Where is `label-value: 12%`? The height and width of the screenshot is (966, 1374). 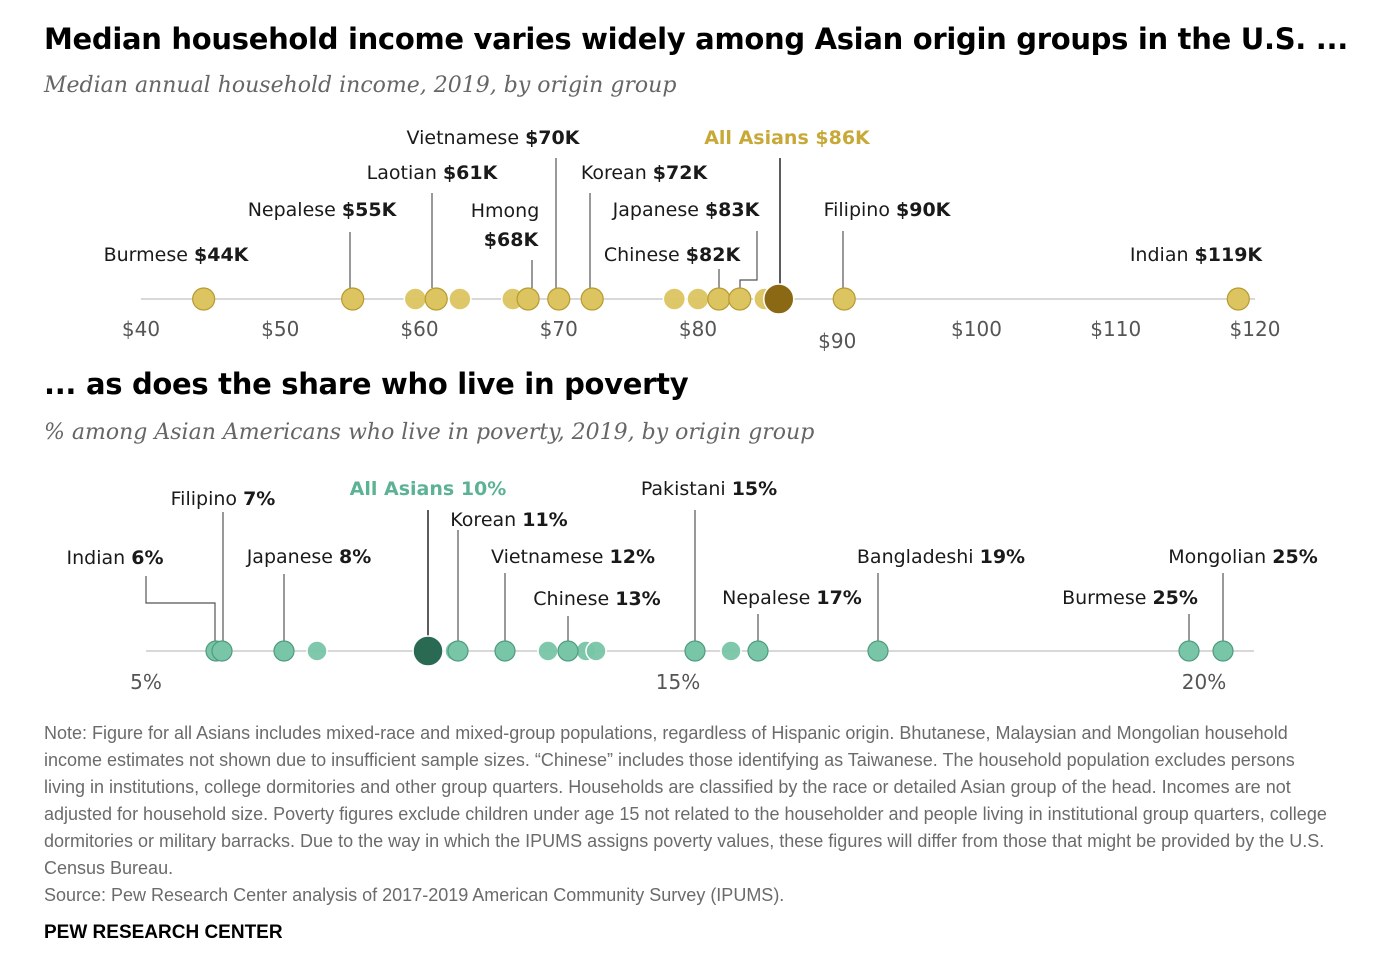
label-value: 12% is located at coordinates (632, 557).